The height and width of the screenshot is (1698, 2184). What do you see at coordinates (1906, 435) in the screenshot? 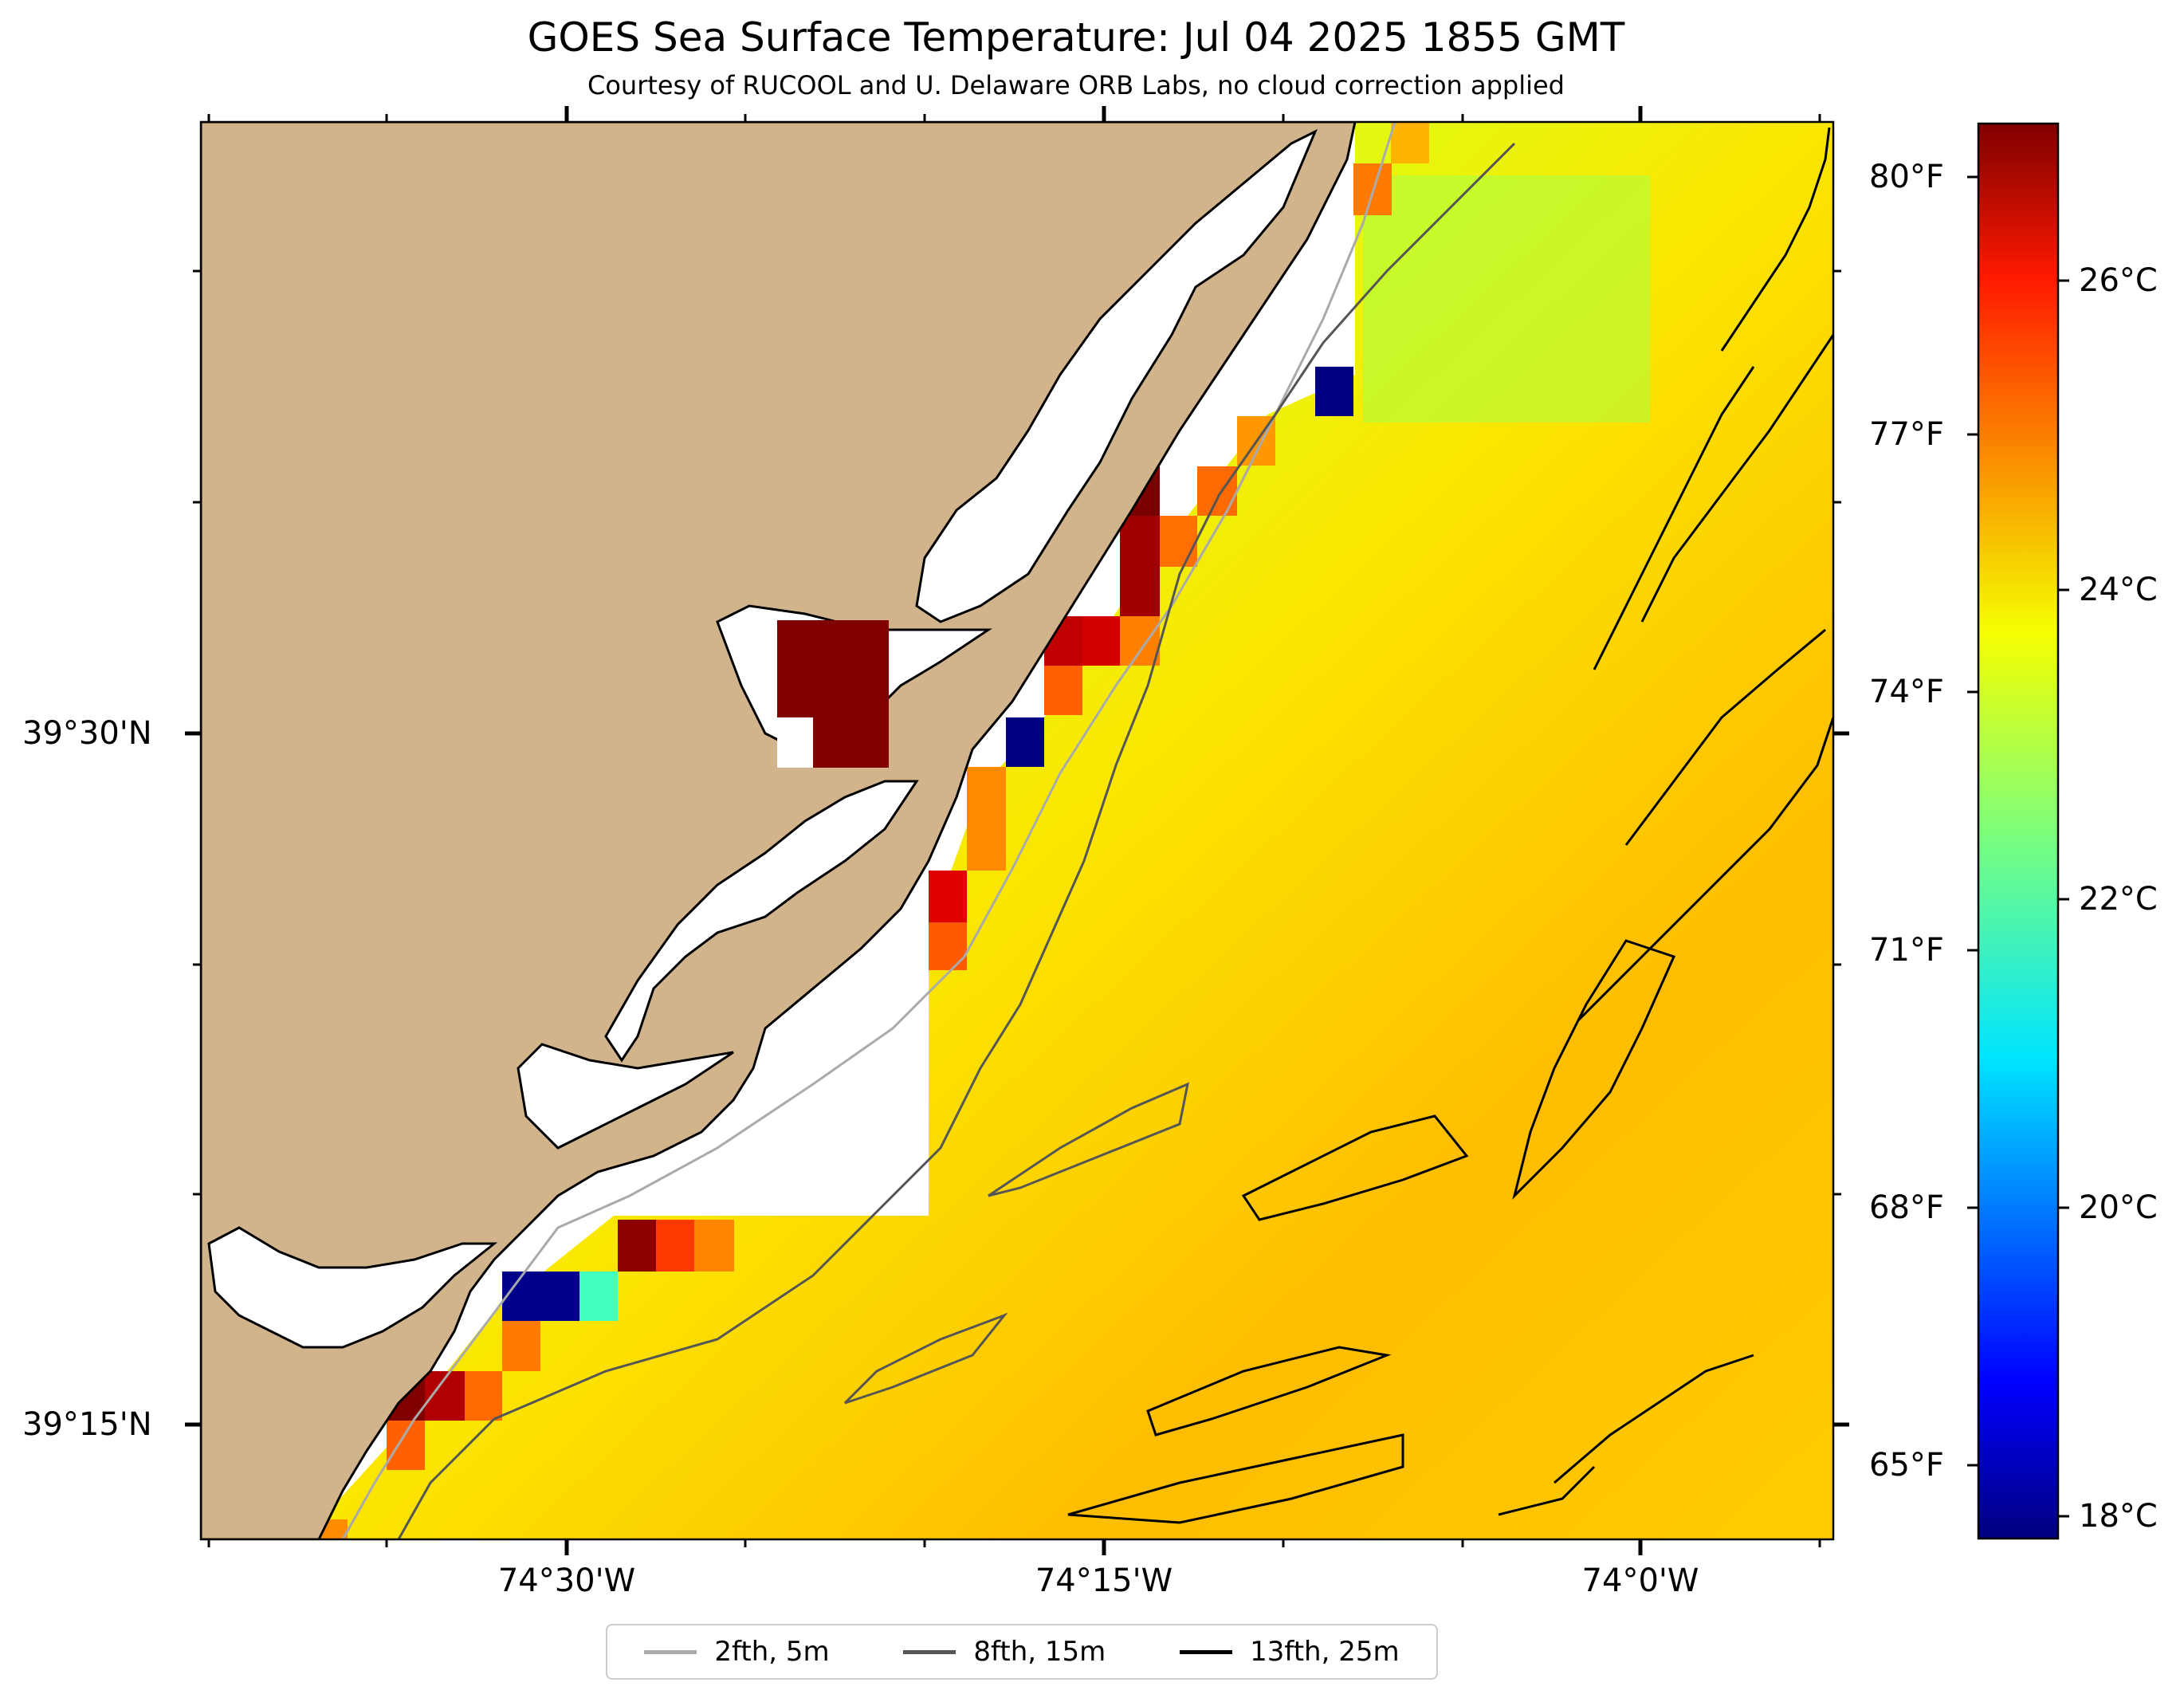
I see `colorbar-label-77f: 77°F` at bounding box center [1906, 435].